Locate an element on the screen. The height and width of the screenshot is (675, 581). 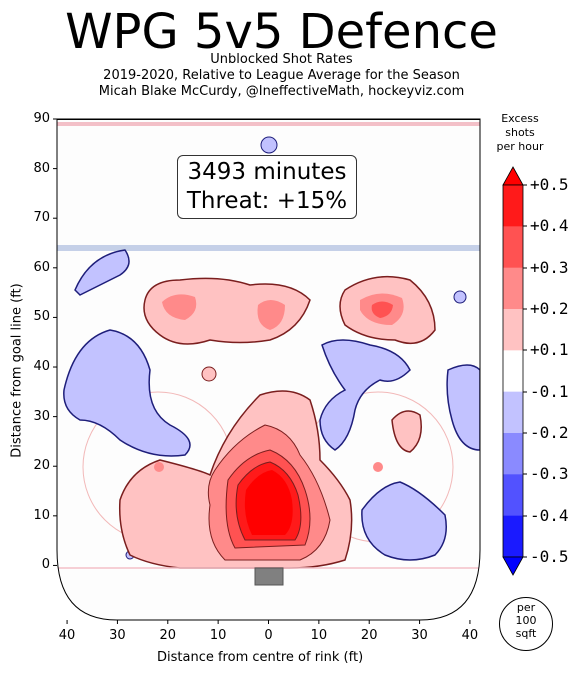
goal-net is located at coordinates (269, 576).